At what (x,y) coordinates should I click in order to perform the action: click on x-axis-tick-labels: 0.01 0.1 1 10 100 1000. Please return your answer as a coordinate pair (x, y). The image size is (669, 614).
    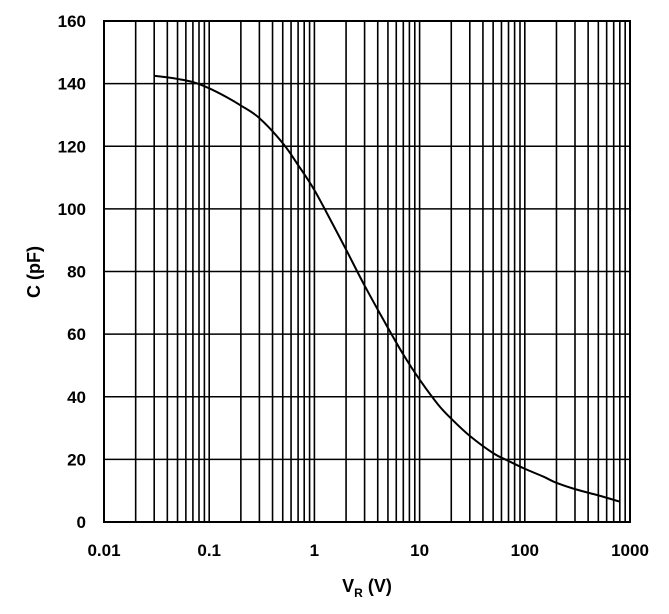
    Looking at the image, I should click on (367, 550).